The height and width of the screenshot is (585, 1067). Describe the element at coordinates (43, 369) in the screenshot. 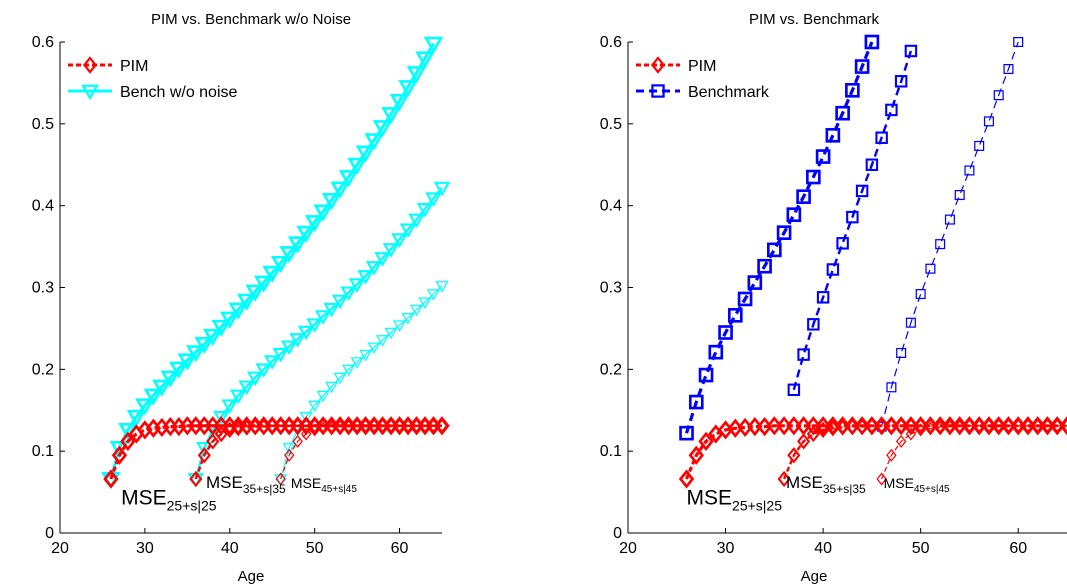

I see `y-tick-label: 0.2` at that location.